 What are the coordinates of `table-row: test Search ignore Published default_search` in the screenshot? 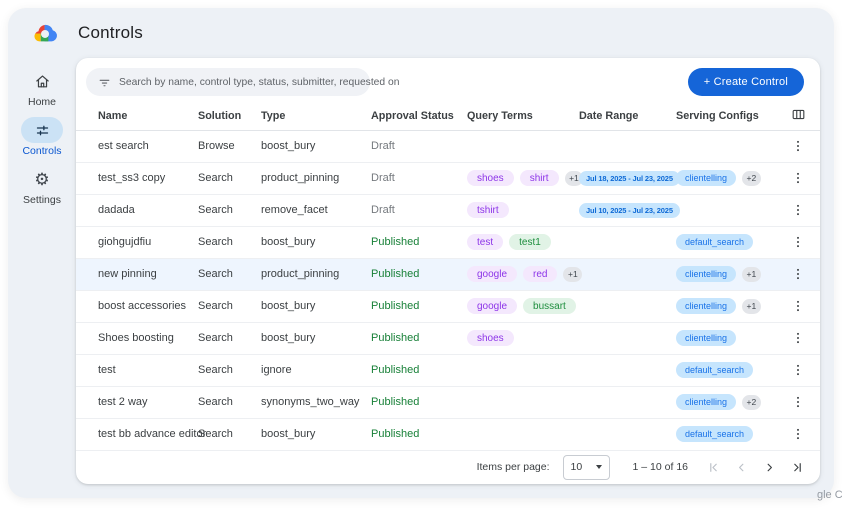 It's located at (448, 371).